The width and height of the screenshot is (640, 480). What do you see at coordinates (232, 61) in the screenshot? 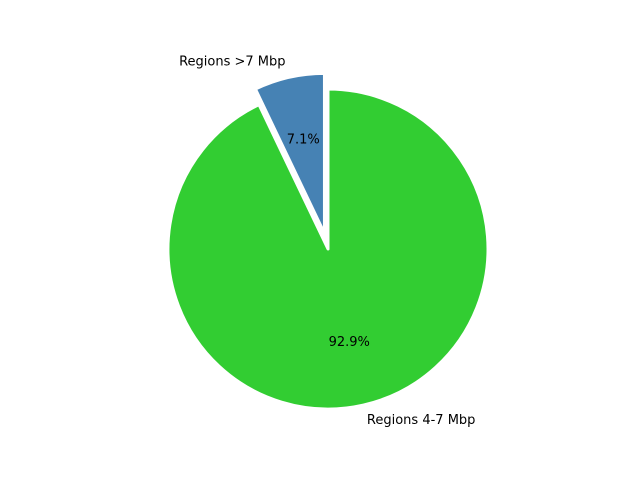
I see `slice-label-0: Regions >7 Mbp` at bounding box center [232, 61].